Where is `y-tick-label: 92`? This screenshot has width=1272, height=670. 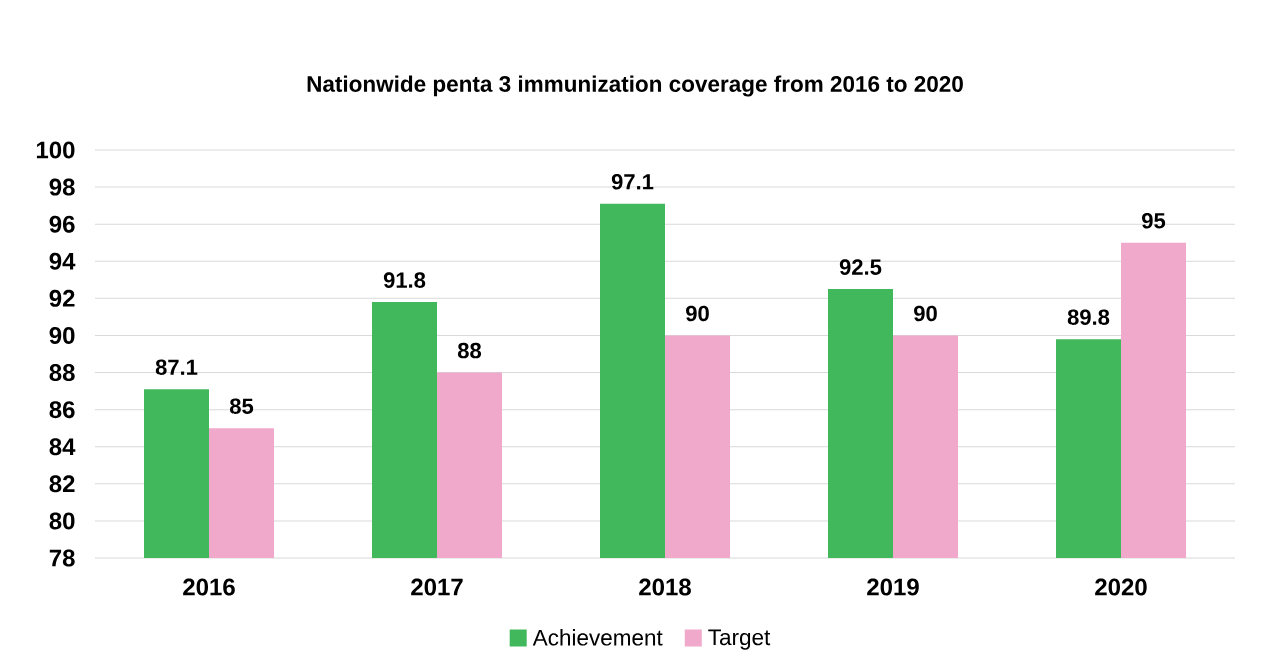 y-tick-label: 92 is located at coordinates (62, 298).